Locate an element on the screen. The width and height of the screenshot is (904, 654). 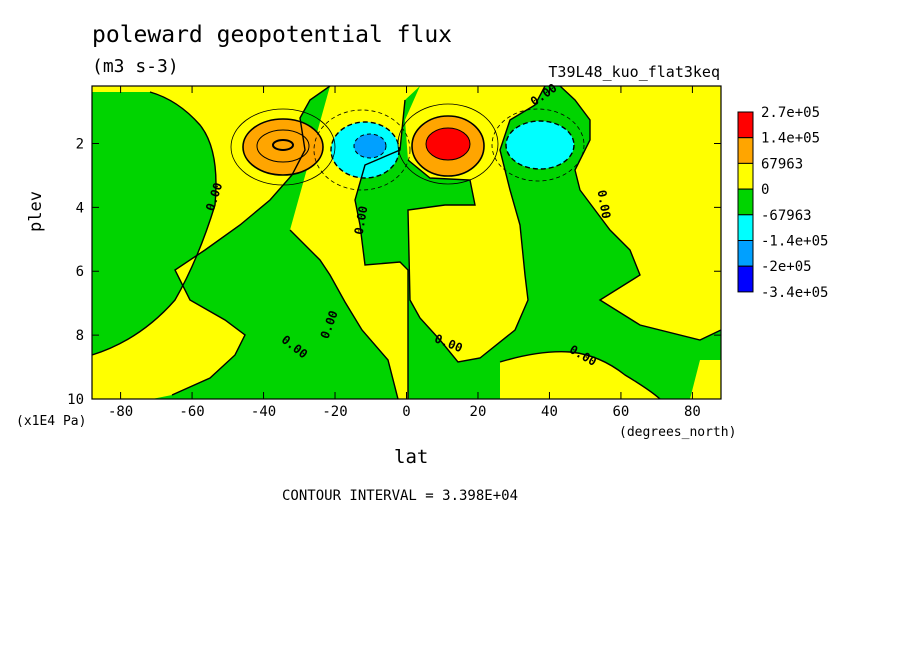
contour-interval: CONTOUR INTERVAL = 3.398E+04 is located at coordinates (400, 496).